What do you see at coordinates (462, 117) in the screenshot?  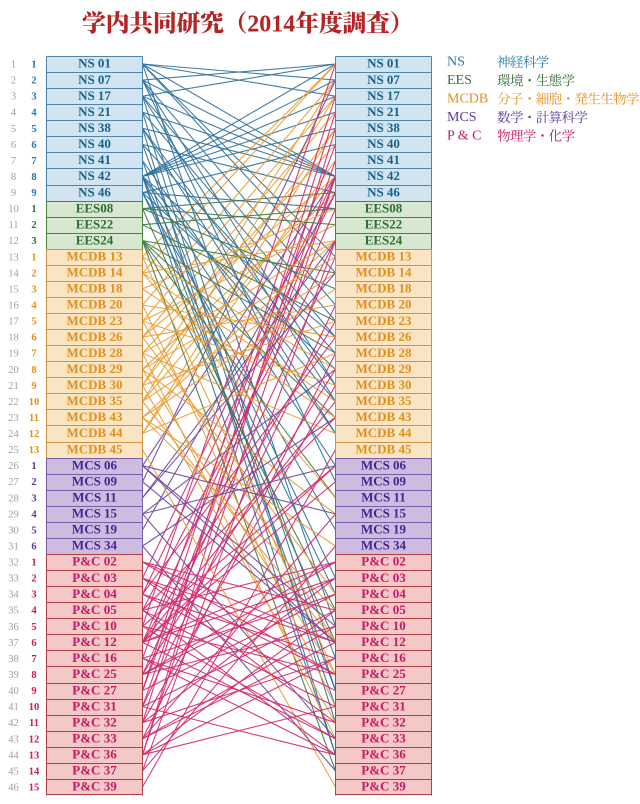 I see `svg-text: MCS` at bounding box center [462, 117].